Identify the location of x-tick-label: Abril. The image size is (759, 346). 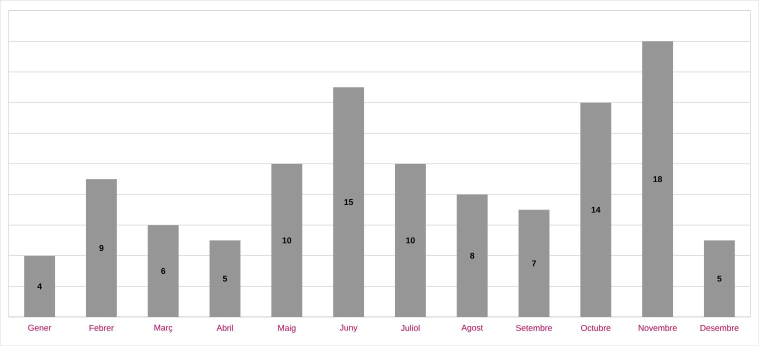
(224, 328).